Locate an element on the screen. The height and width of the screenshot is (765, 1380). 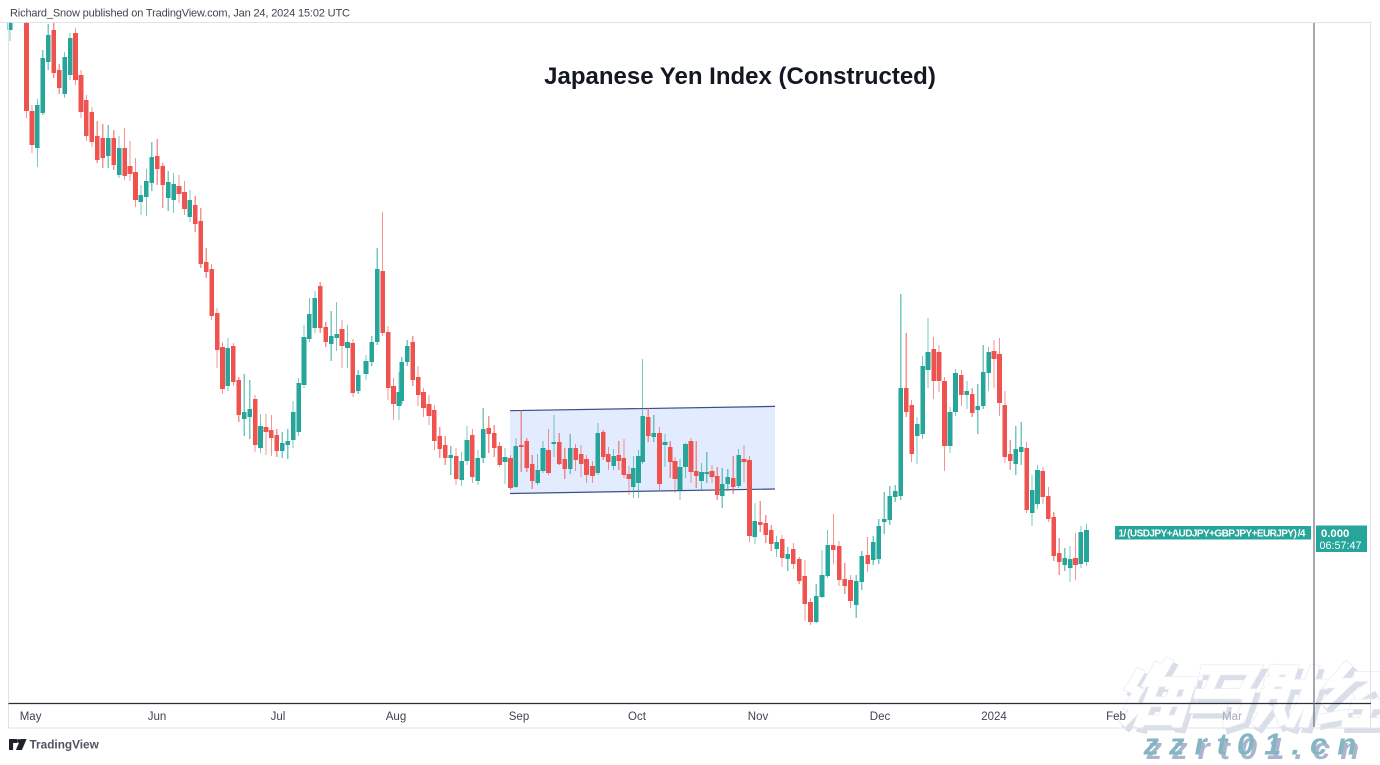
svg-text: Sep is located at coordinates (519, 717).